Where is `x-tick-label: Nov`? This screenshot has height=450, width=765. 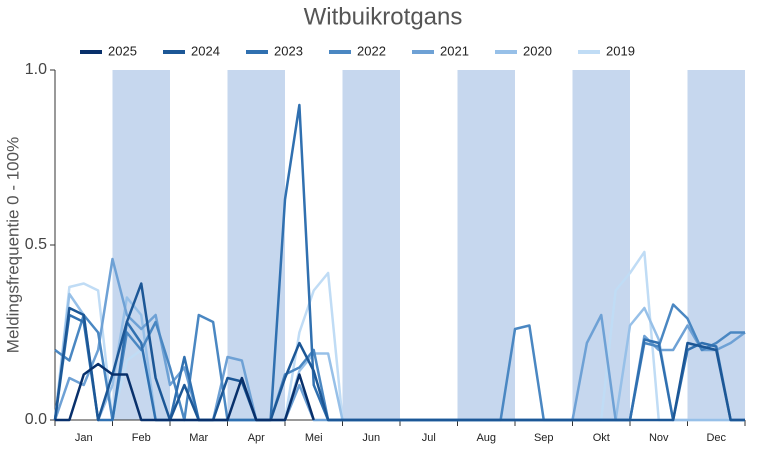
x-tick-label: Nov is located at coordinates (659, 438).